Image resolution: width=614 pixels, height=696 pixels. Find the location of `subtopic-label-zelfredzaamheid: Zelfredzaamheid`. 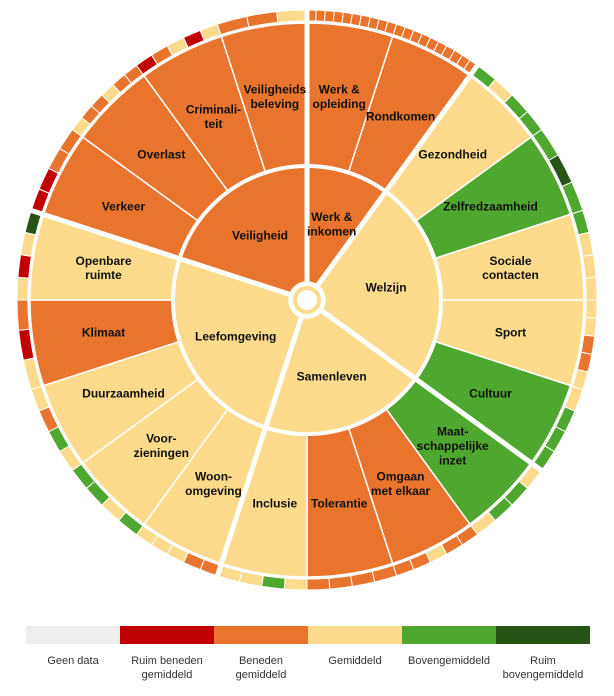

subtopic-label-zelfredzaamheid: Zelfredzaamheid is located at coordinates (490, 207).